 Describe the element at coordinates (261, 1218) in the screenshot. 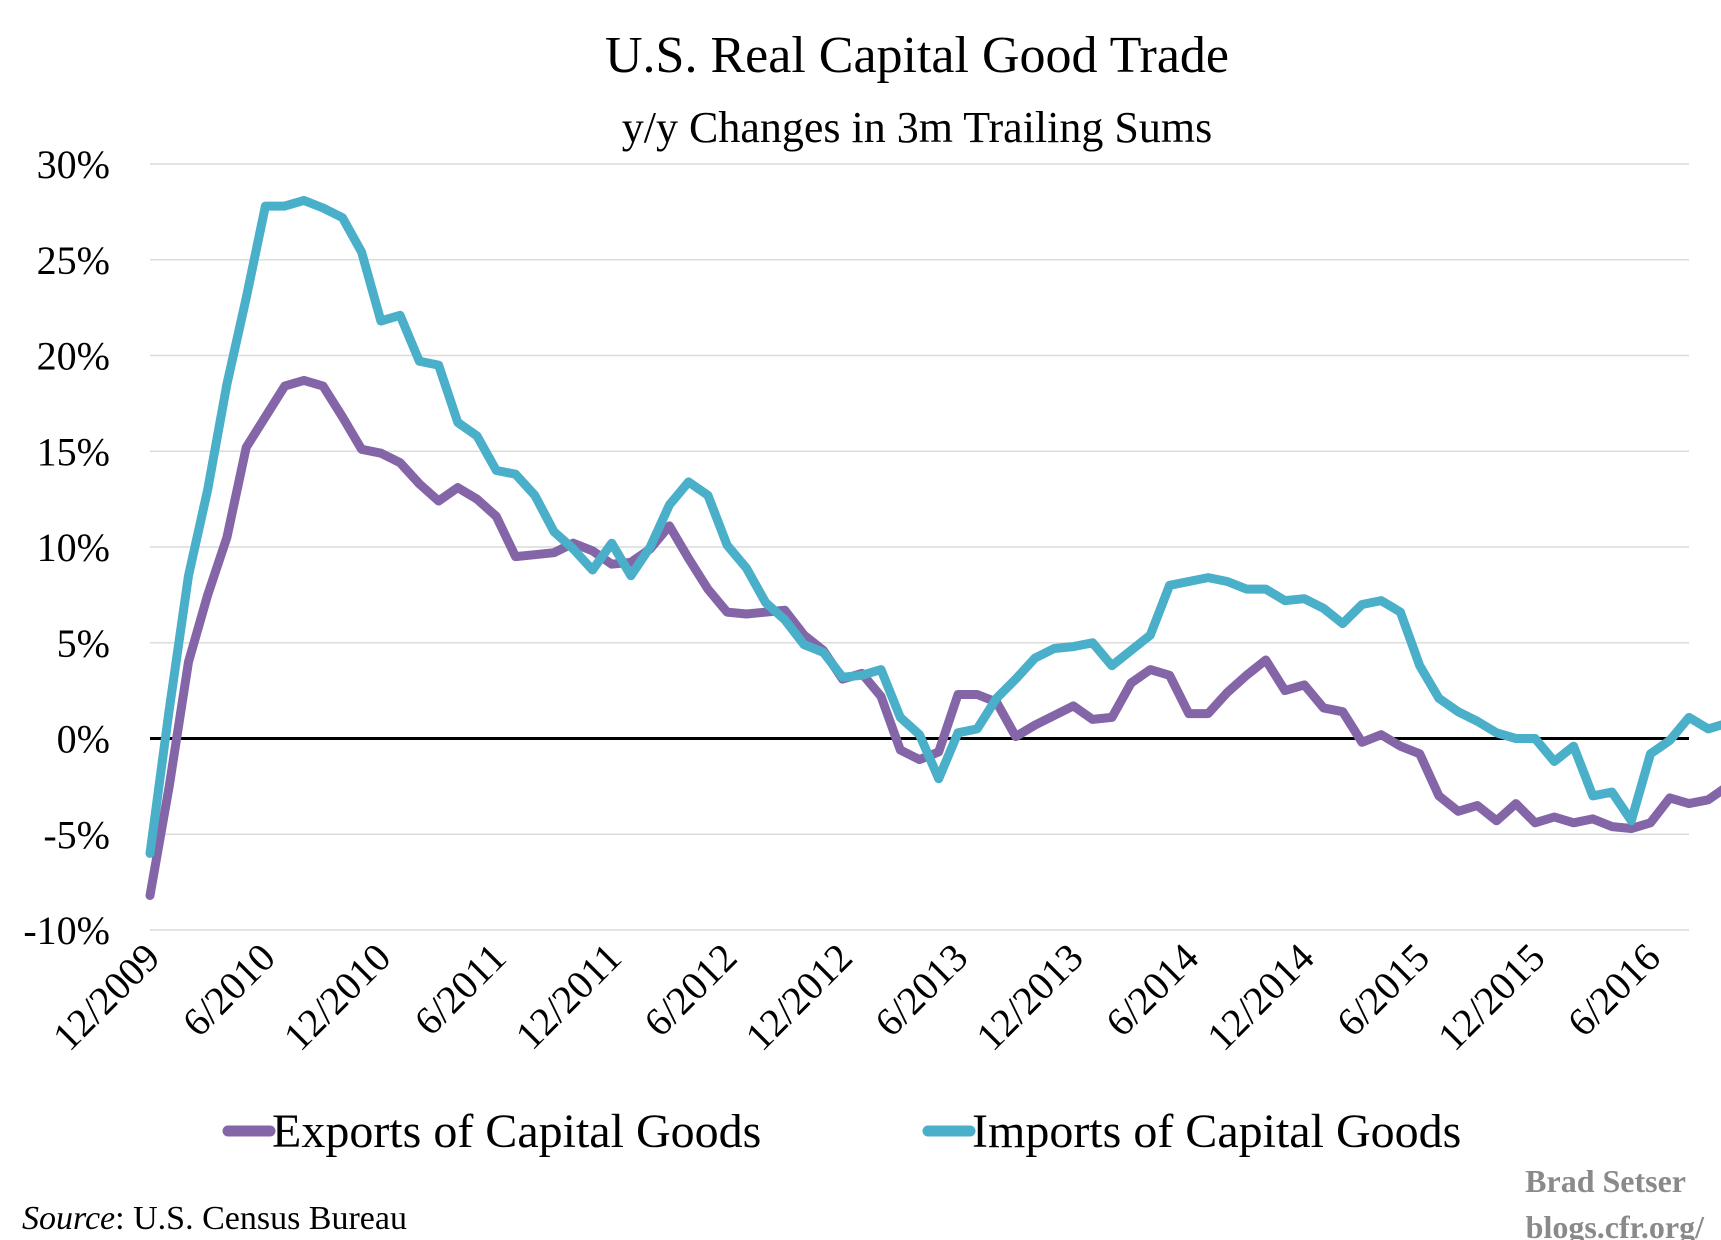

I see `source-text: : U.S. Census Bureau` at that location.